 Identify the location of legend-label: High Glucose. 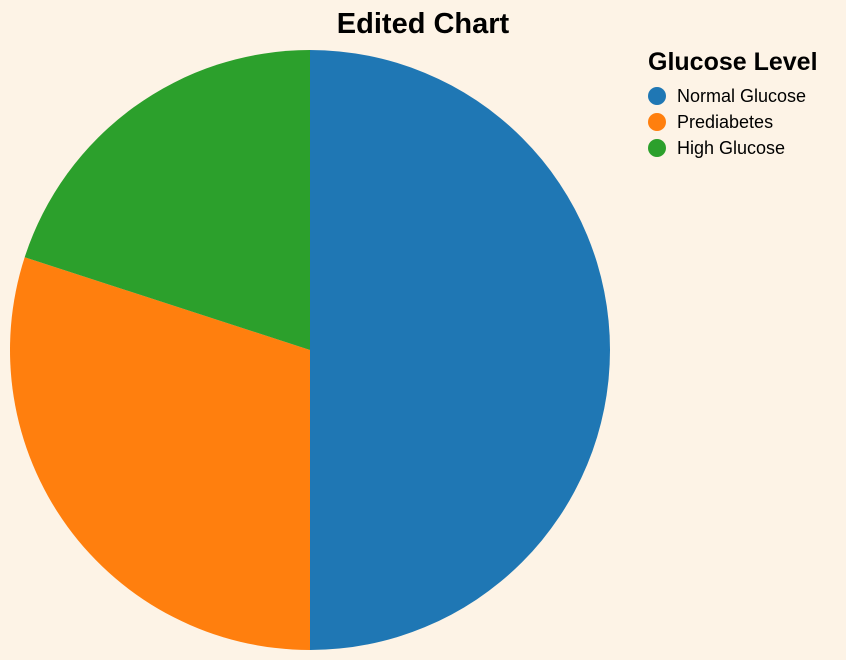
(731, 147).